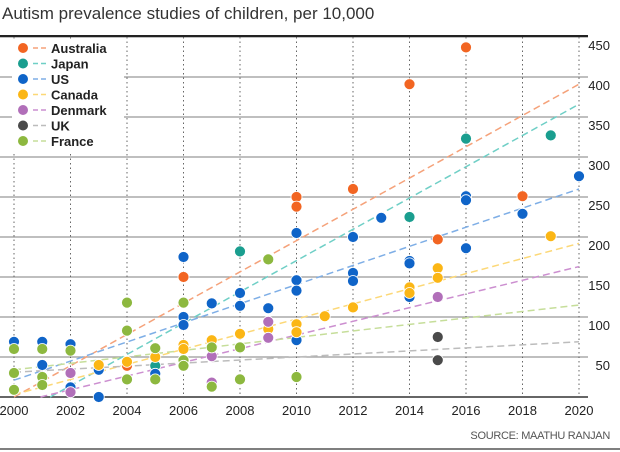 Image resolution: width=620 pixels, height=452 pixels. Describe the element at coordinates (599, 285) in the screenshot. I see `y-tick-label: 150` at that location.